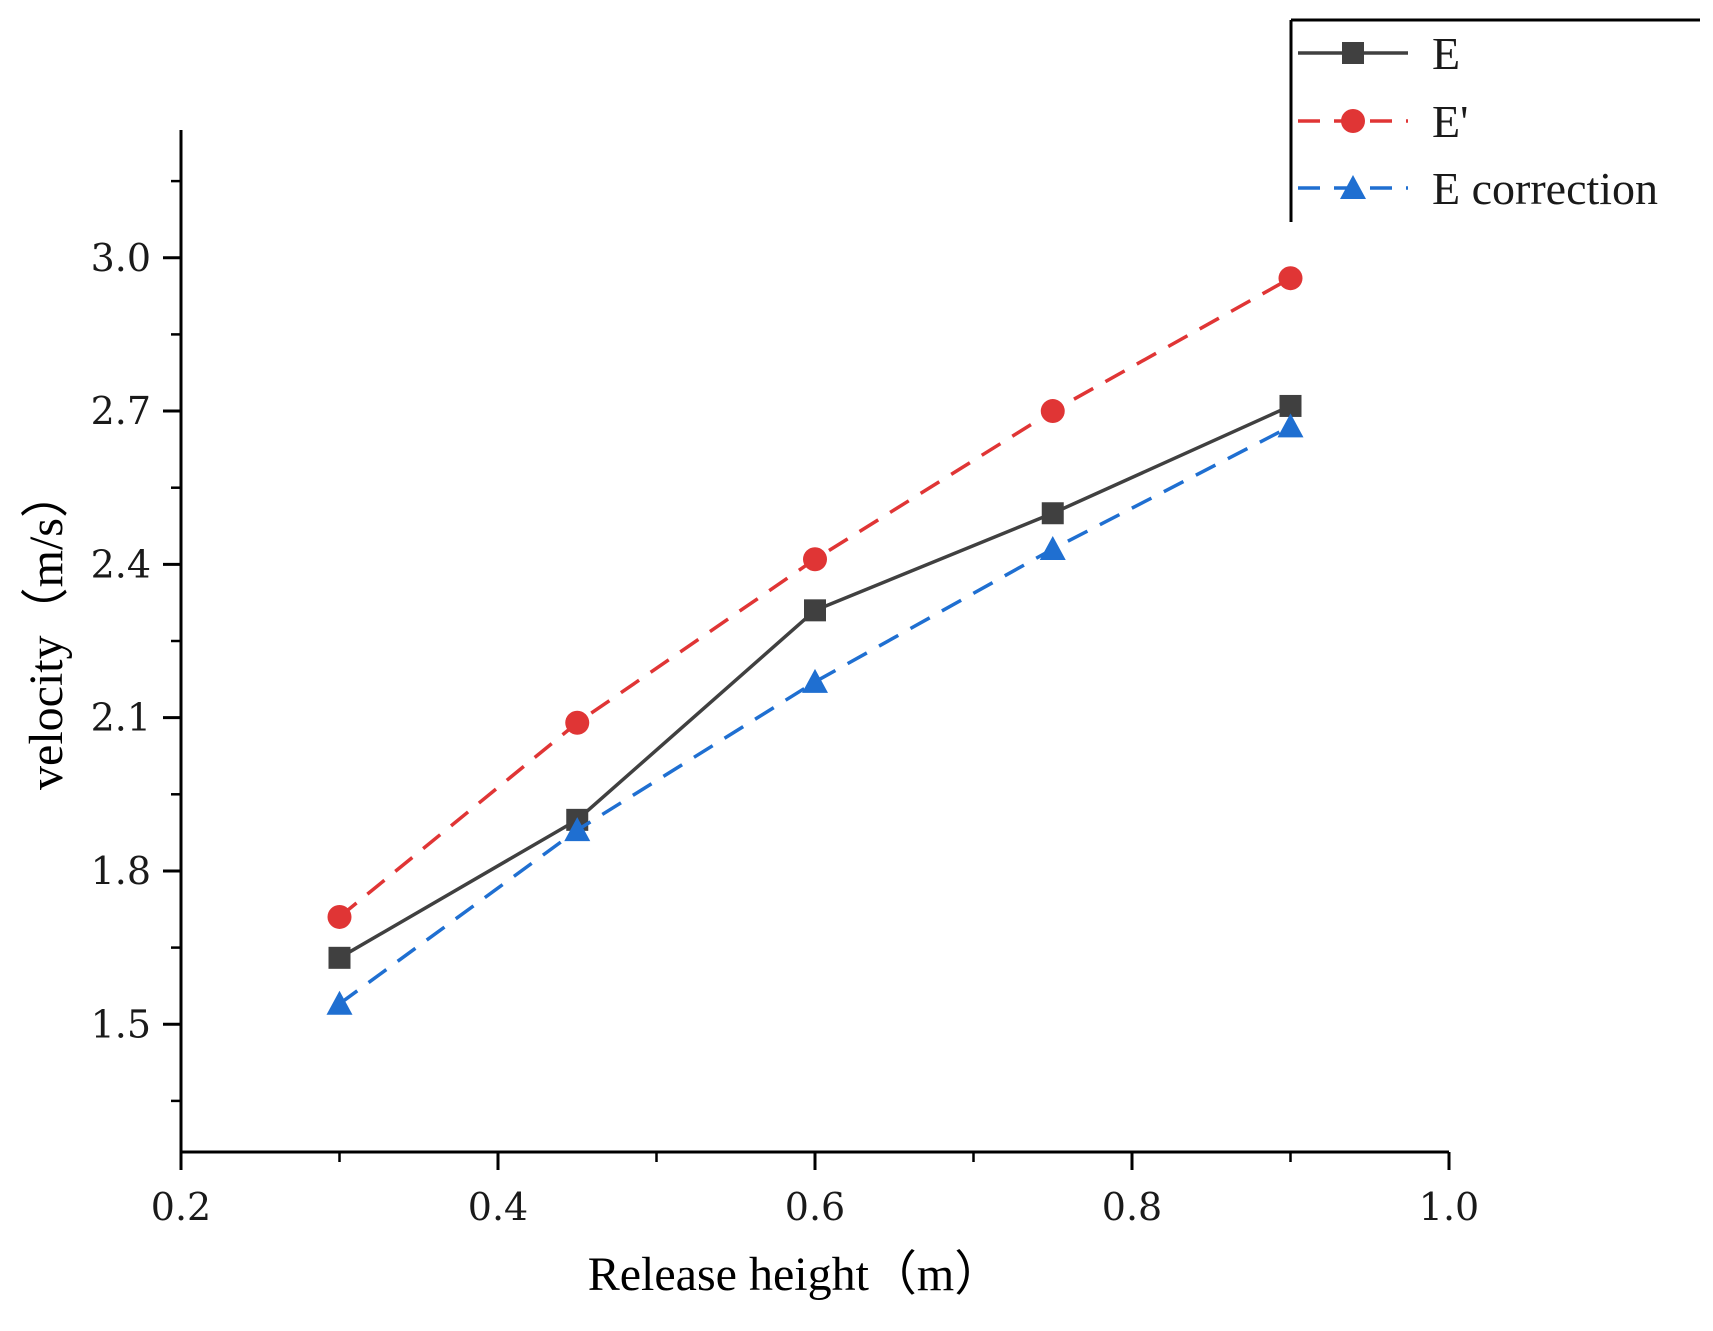  Describe the element at coordinates (1446, 53) in the screenshot. I see `legend-label: E` at that location.